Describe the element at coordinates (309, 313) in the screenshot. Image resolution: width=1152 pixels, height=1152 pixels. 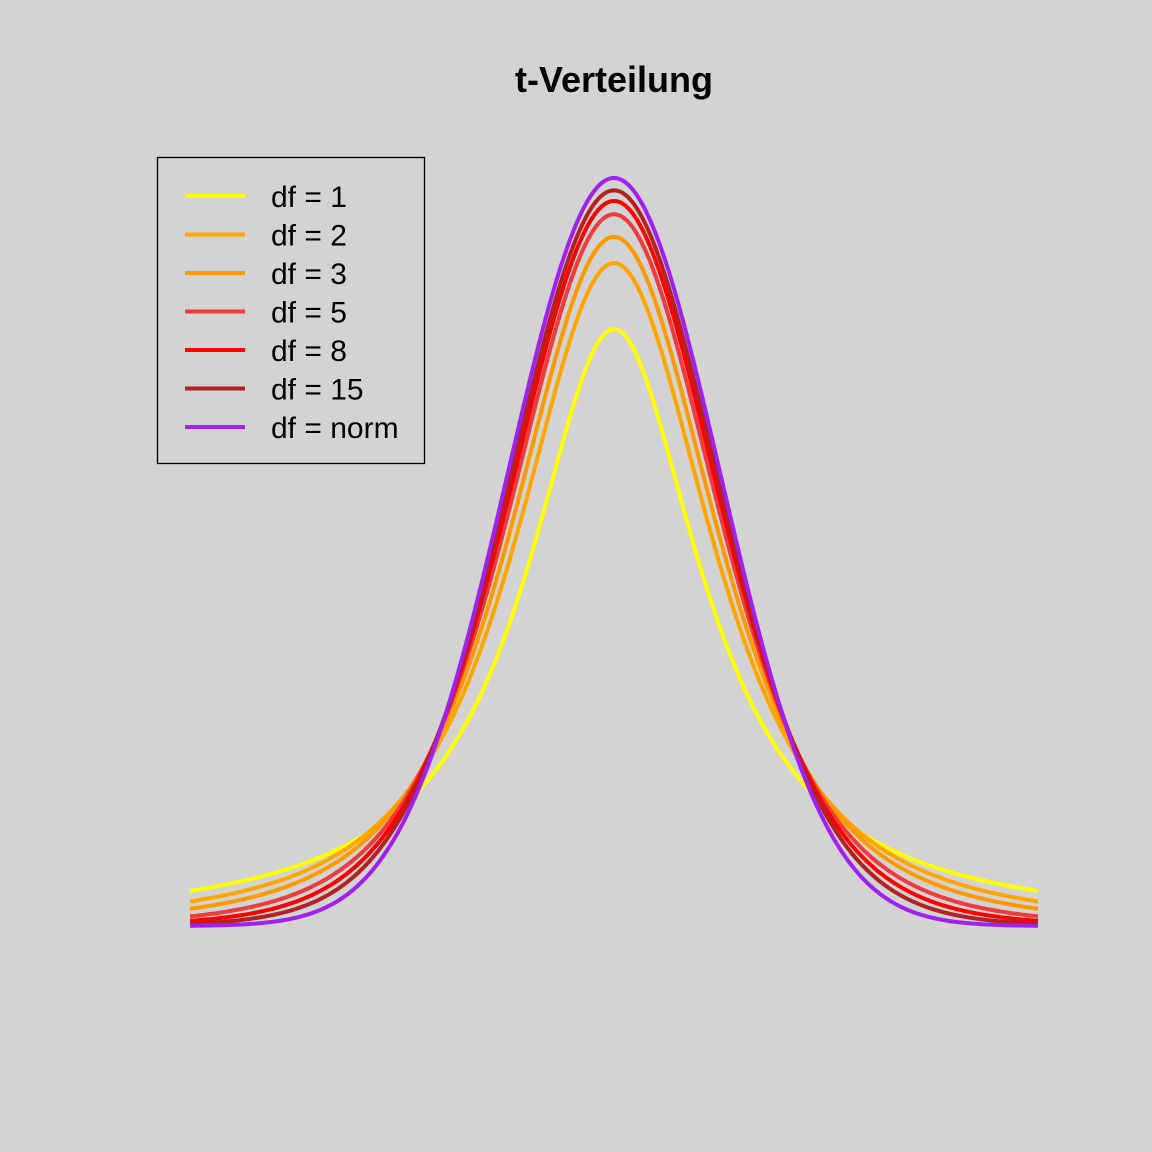
I see `legend-label: df = 5` at that location.